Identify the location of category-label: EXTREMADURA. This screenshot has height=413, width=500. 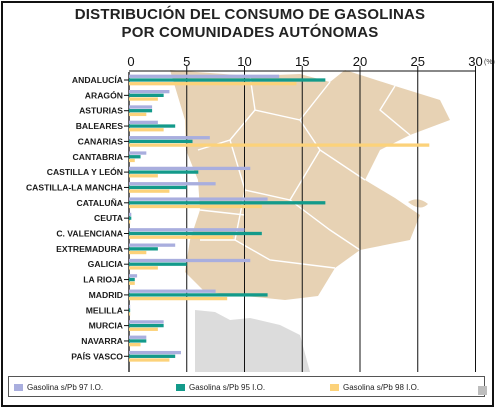
(89, 249).